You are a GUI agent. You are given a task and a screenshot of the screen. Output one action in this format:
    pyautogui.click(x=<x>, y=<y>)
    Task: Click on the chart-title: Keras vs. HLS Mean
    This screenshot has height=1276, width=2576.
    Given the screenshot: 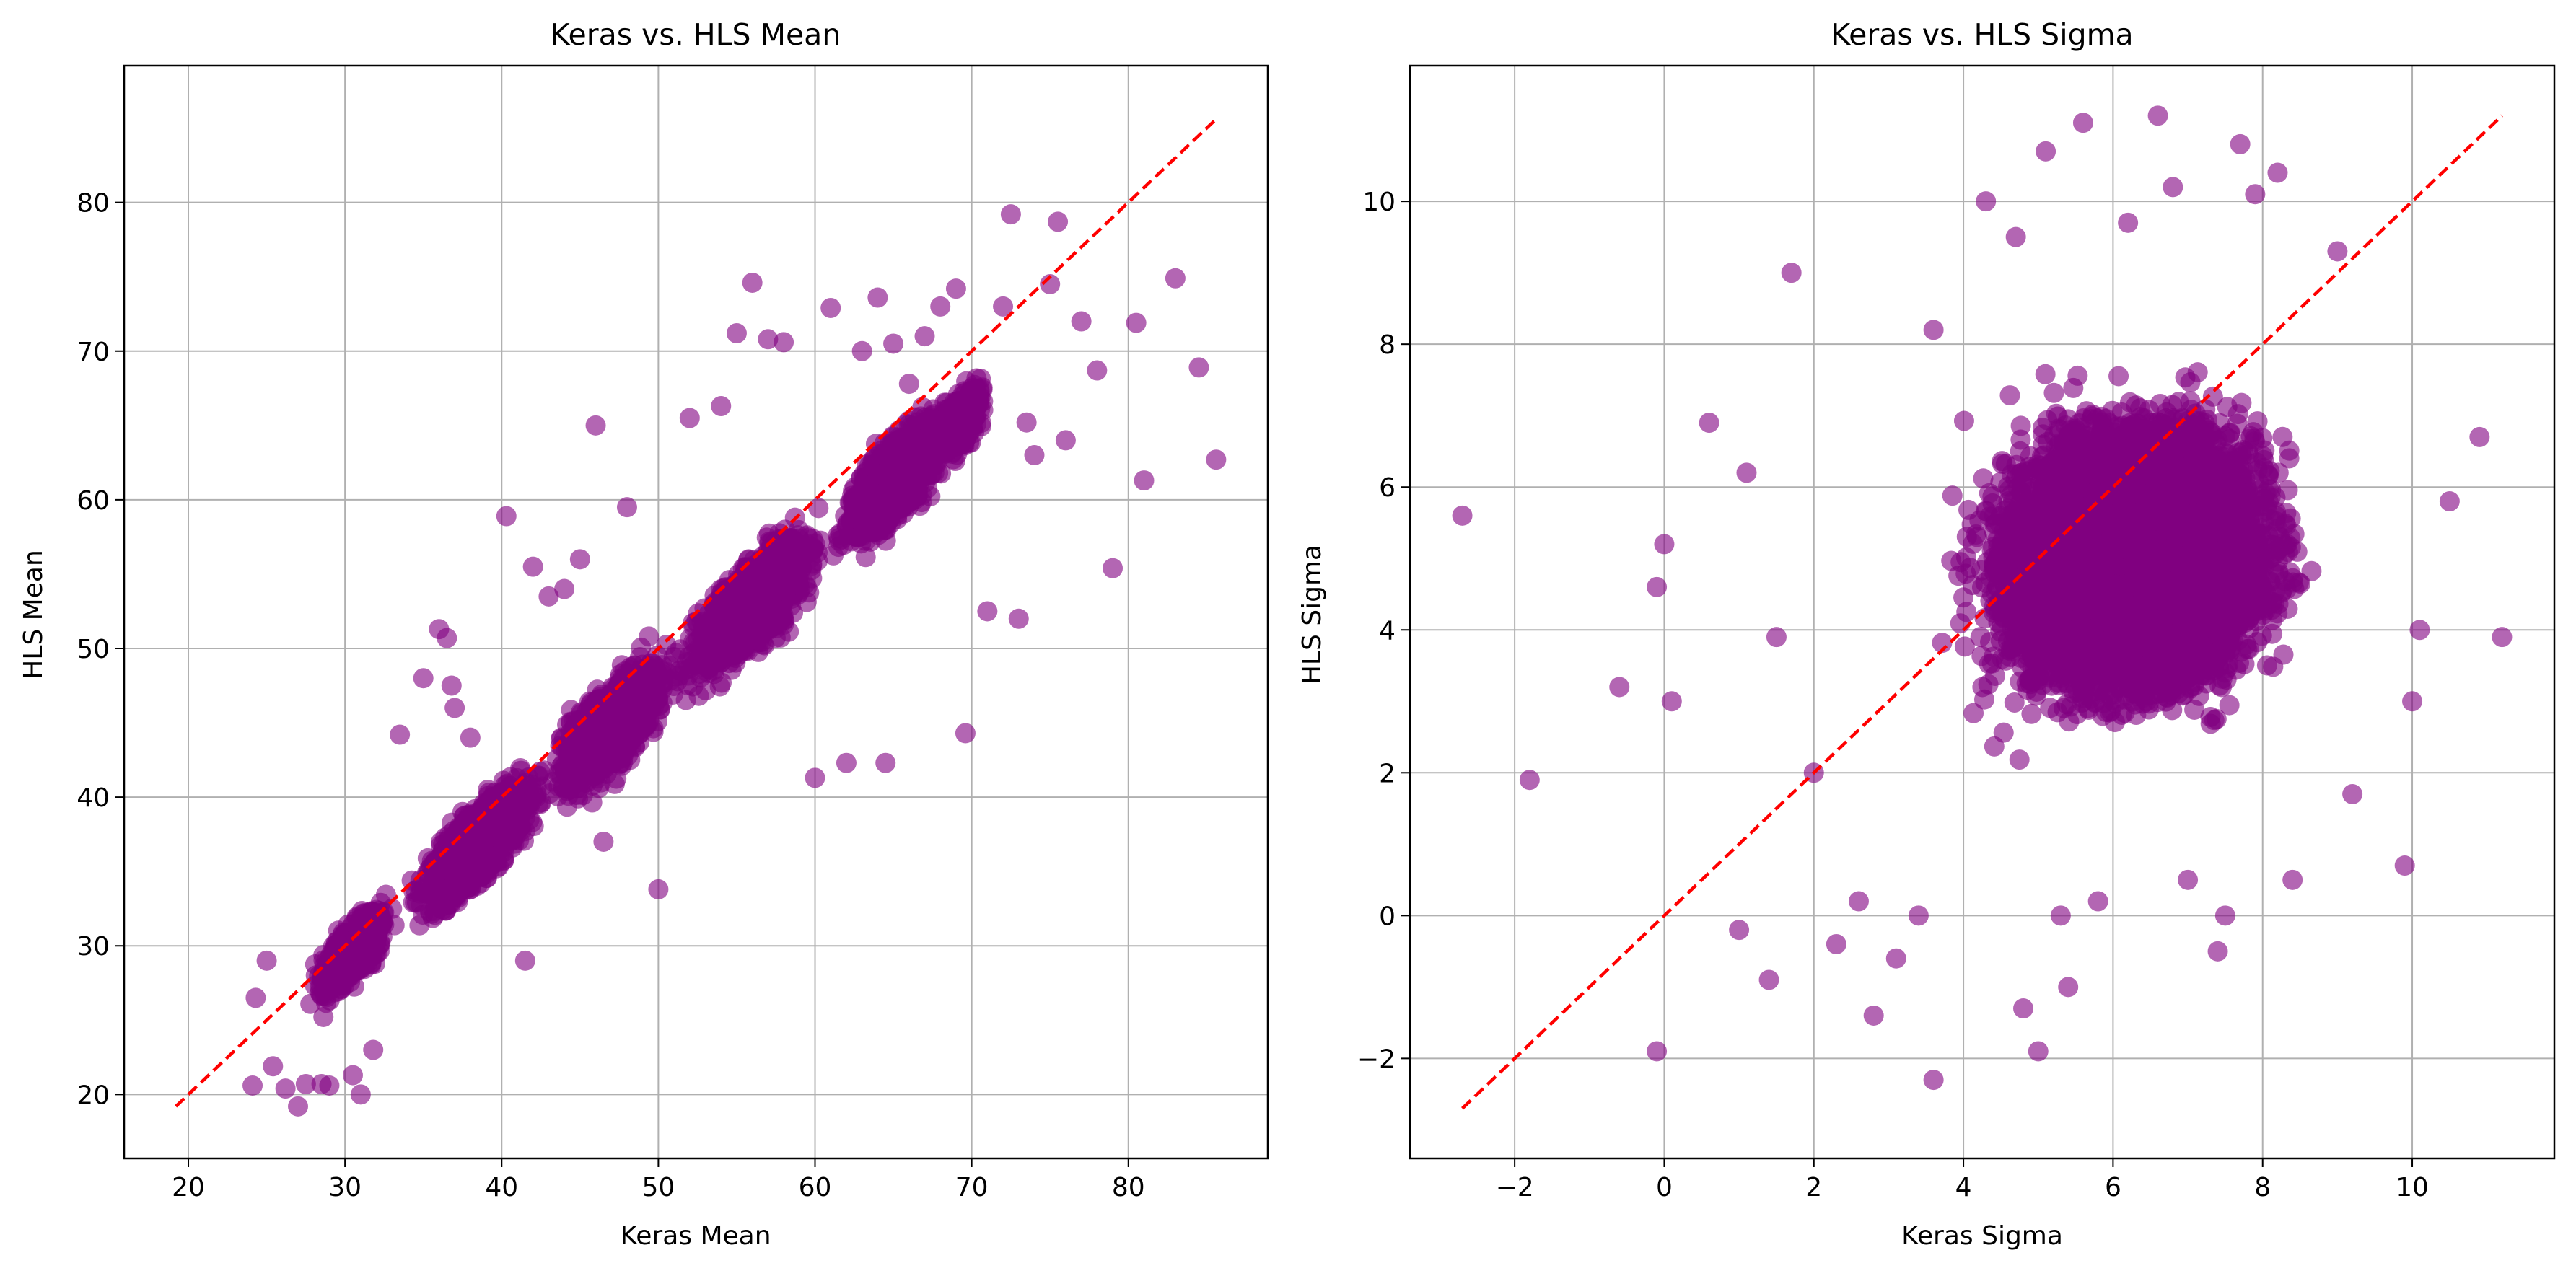 What is the action you would take?
    pyautogui.click(x=696, y=35)
    